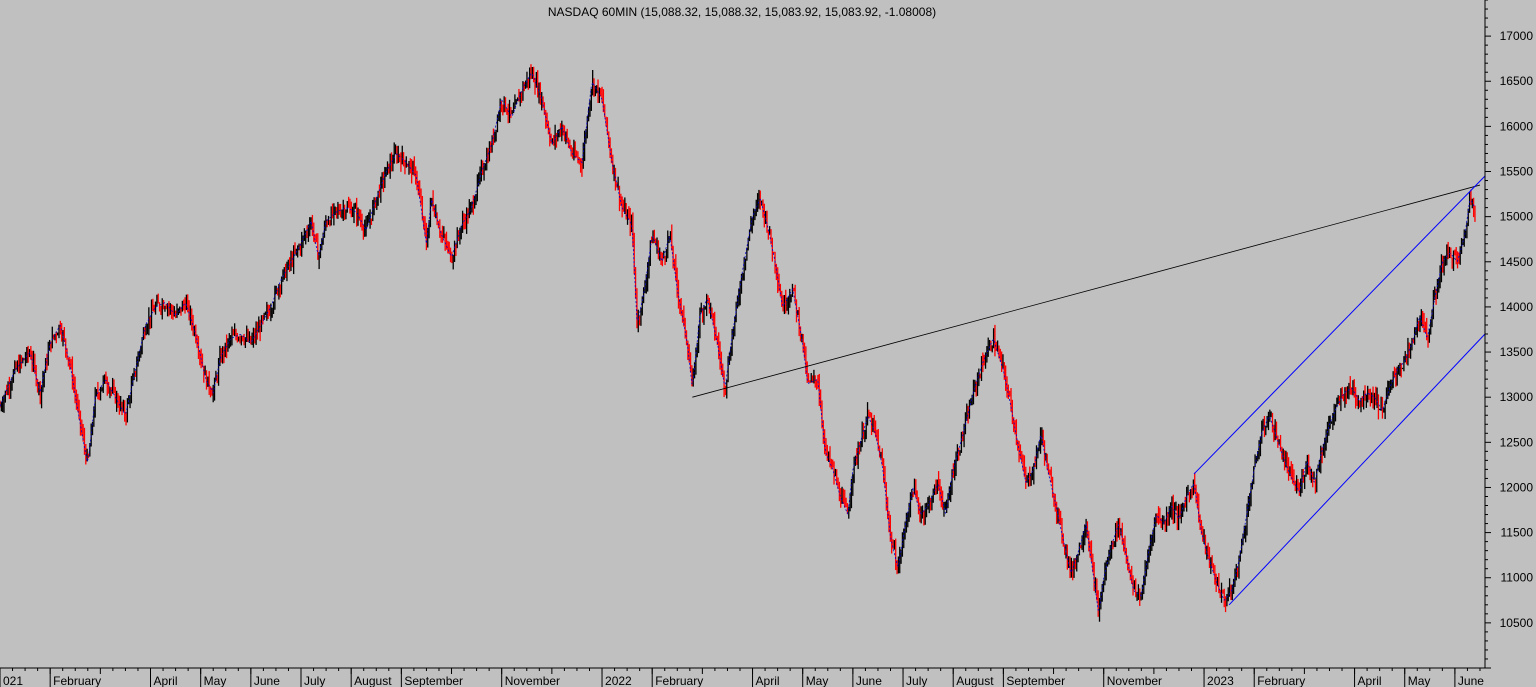  I want to click on x-tick-label: 2023, so click(1220, 680).